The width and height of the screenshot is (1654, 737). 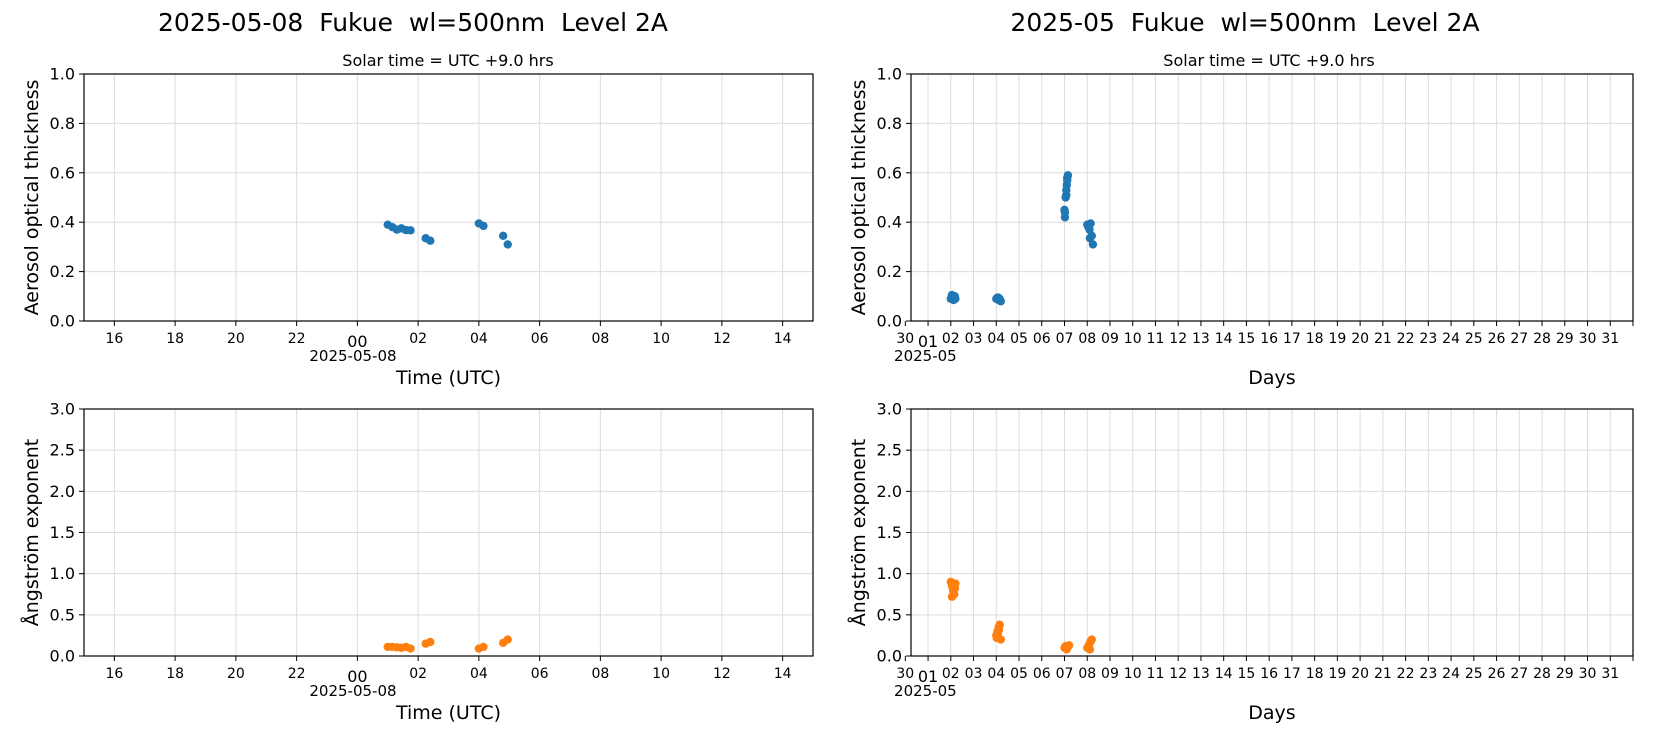 What do you see at coordinates (1269, 60) in the screenshot?
I see `right-figure-subtitle: Solar time = UTC +9.0 hrs` at bounding box center [1269, 60].